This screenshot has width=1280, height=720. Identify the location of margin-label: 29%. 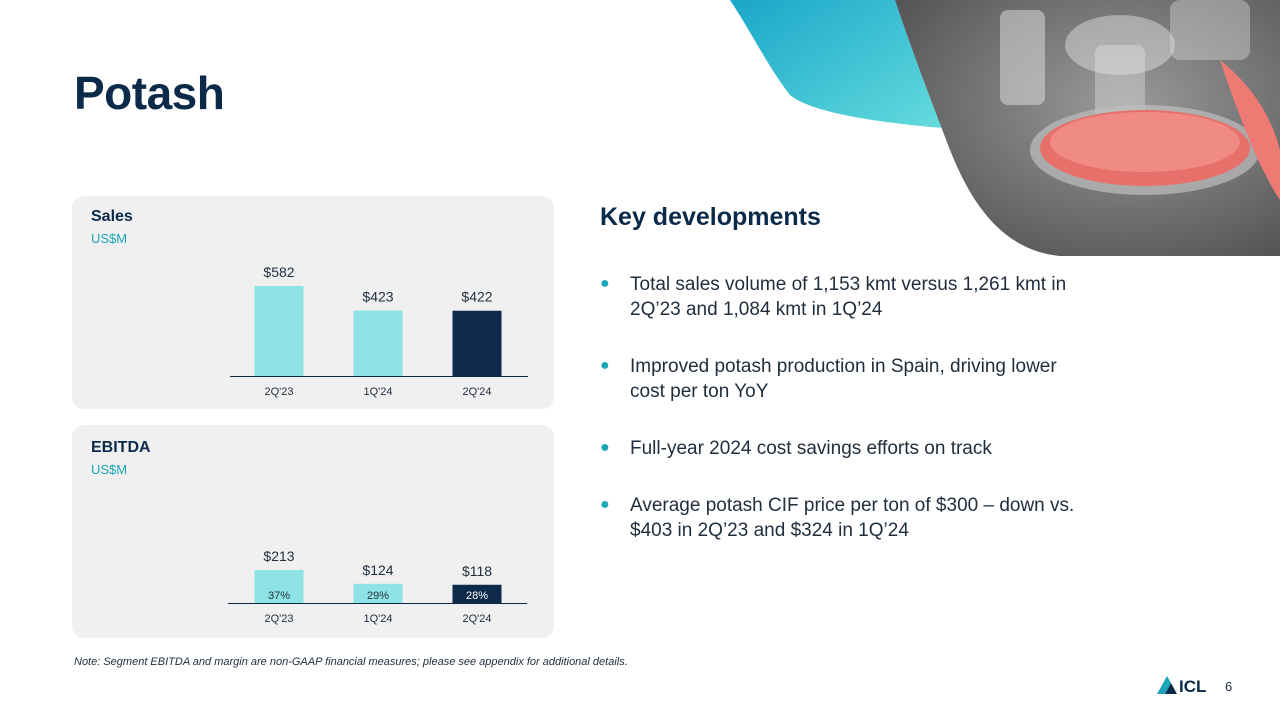
(378, 596).